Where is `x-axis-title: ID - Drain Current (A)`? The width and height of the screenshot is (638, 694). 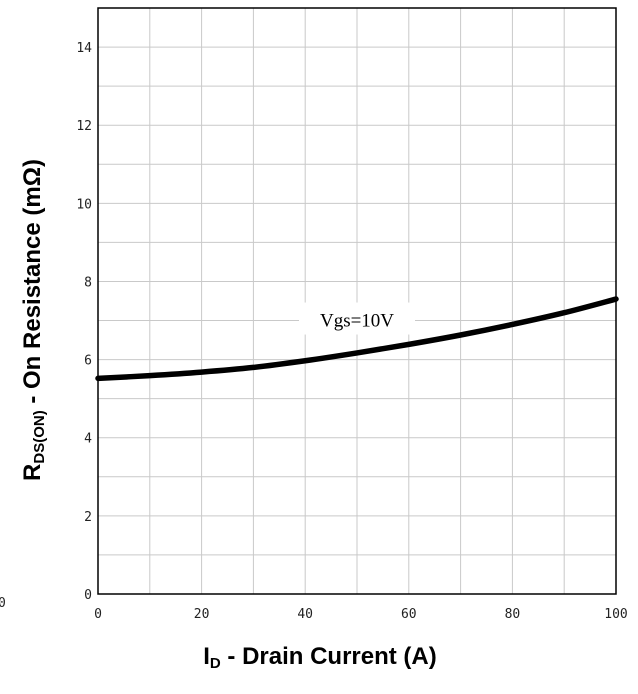 x-axis-title: ID - Drain Current (A) is located at coordinates (320, 657).